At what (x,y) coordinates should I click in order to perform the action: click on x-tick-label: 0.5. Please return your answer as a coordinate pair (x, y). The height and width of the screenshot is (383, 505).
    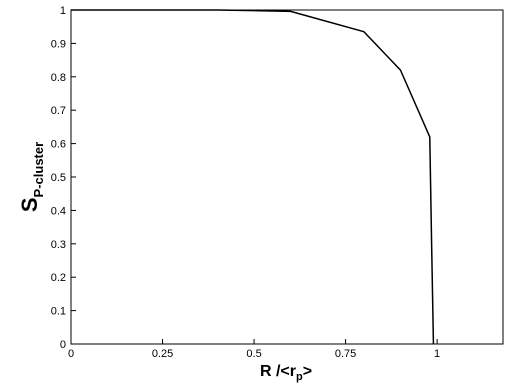
    Looking at the image, I should click on (253, 354).